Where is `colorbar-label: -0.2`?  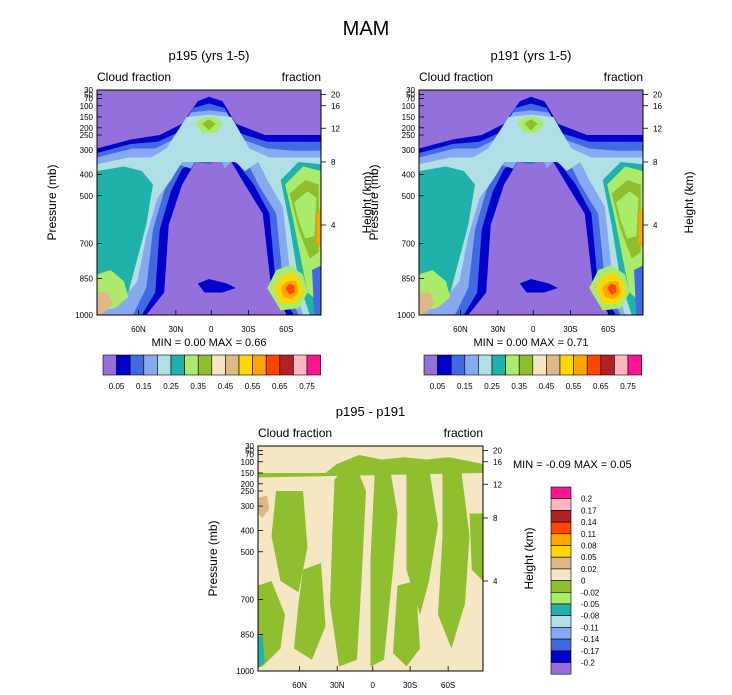
colorbar-label: -0.2 is located at coordinates (588, 663).